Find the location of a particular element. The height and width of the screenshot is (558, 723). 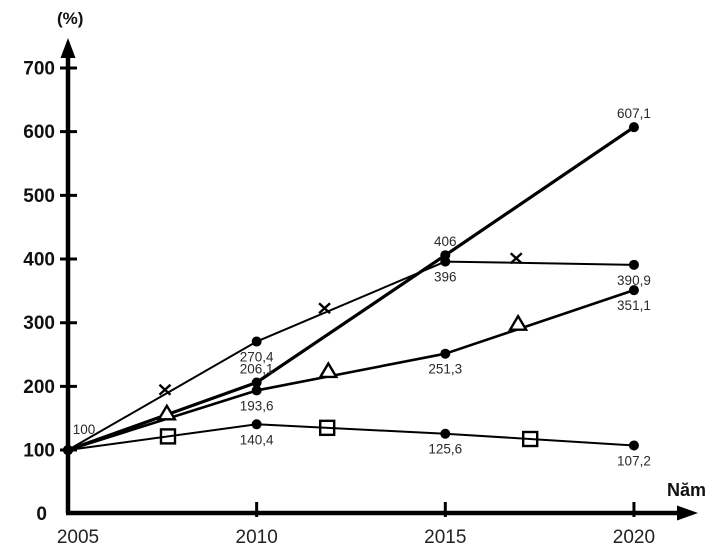

y-axis-tick-label: 700 is located at coordinates (39, 69).